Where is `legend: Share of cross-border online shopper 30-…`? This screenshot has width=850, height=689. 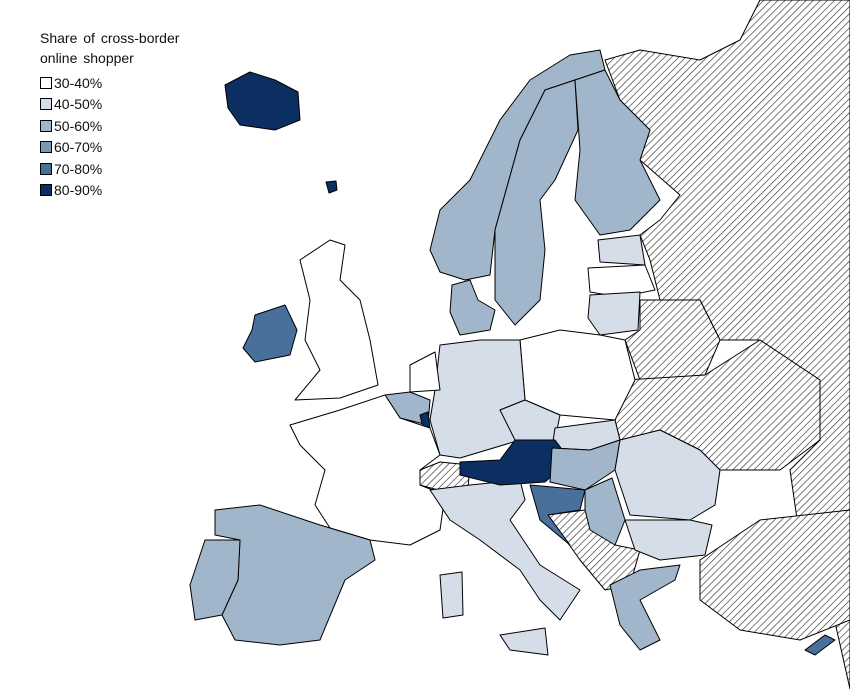
legend: Share of cross-border online shopper 30-… is located at coordinates (122, 114).